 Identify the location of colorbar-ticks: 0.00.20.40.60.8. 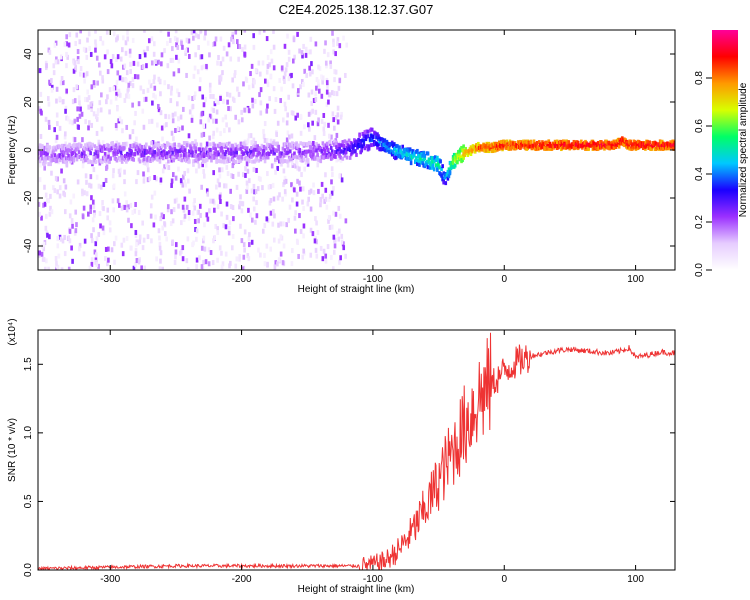
(703, 174).